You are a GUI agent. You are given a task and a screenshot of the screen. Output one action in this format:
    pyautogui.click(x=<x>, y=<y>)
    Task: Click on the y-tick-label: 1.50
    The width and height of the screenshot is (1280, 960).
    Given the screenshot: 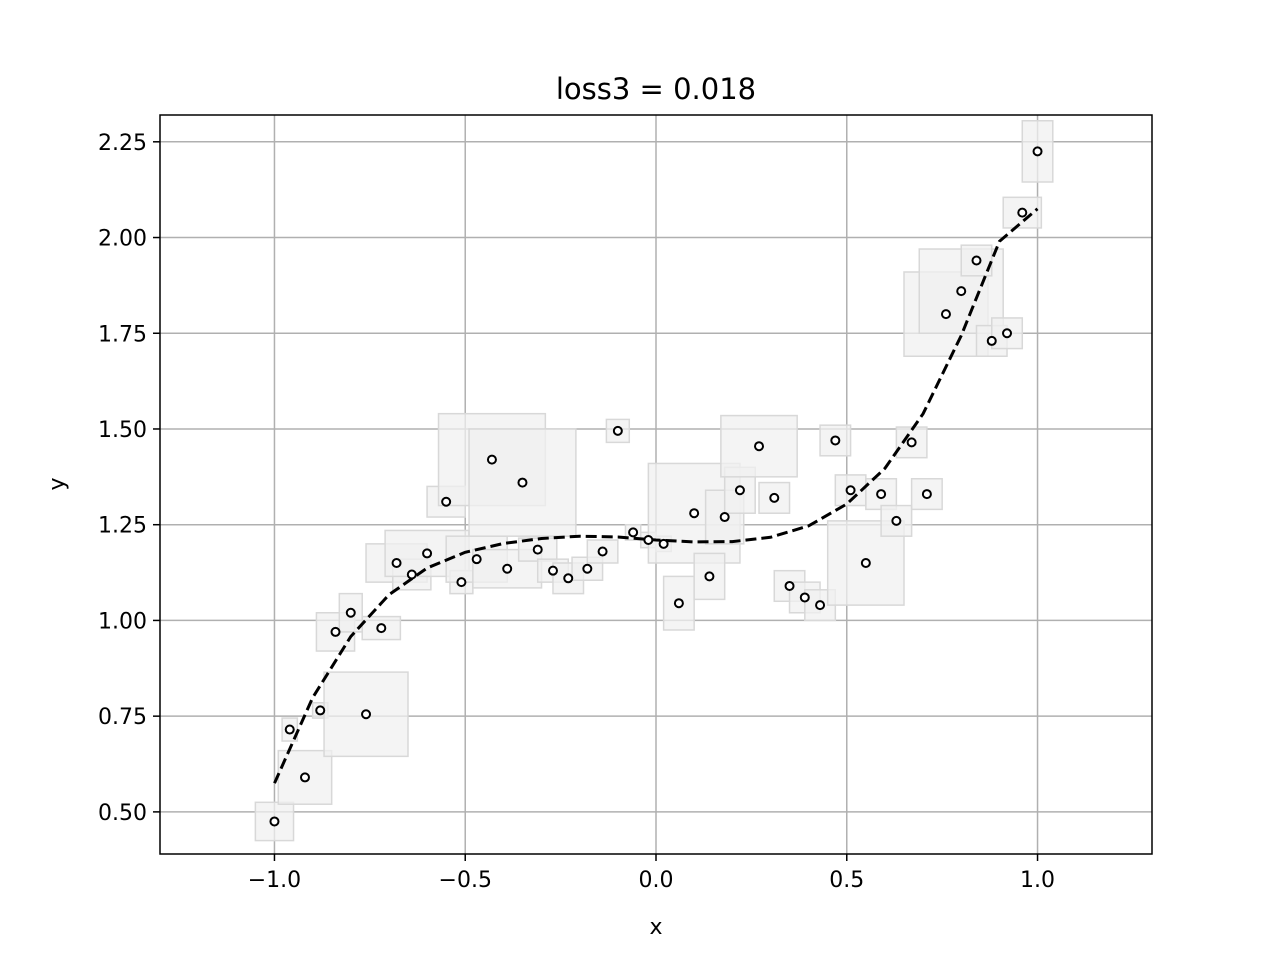 What is the action you would take?
    pyautogui.click(x=122, y=430)
    